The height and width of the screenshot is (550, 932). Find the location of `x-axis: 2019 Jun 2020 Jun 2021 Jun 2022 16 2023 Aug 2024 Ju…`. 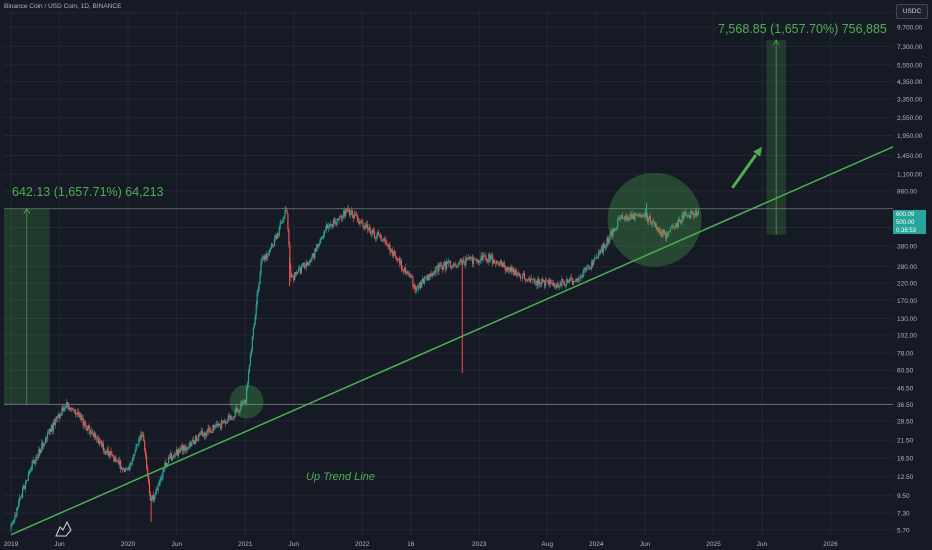

x-axis: 2019 Jun 2020 Jun 2021 Jun 2022 16 2023 Aug 2024 Ju… is located at coordinates (421, 544).